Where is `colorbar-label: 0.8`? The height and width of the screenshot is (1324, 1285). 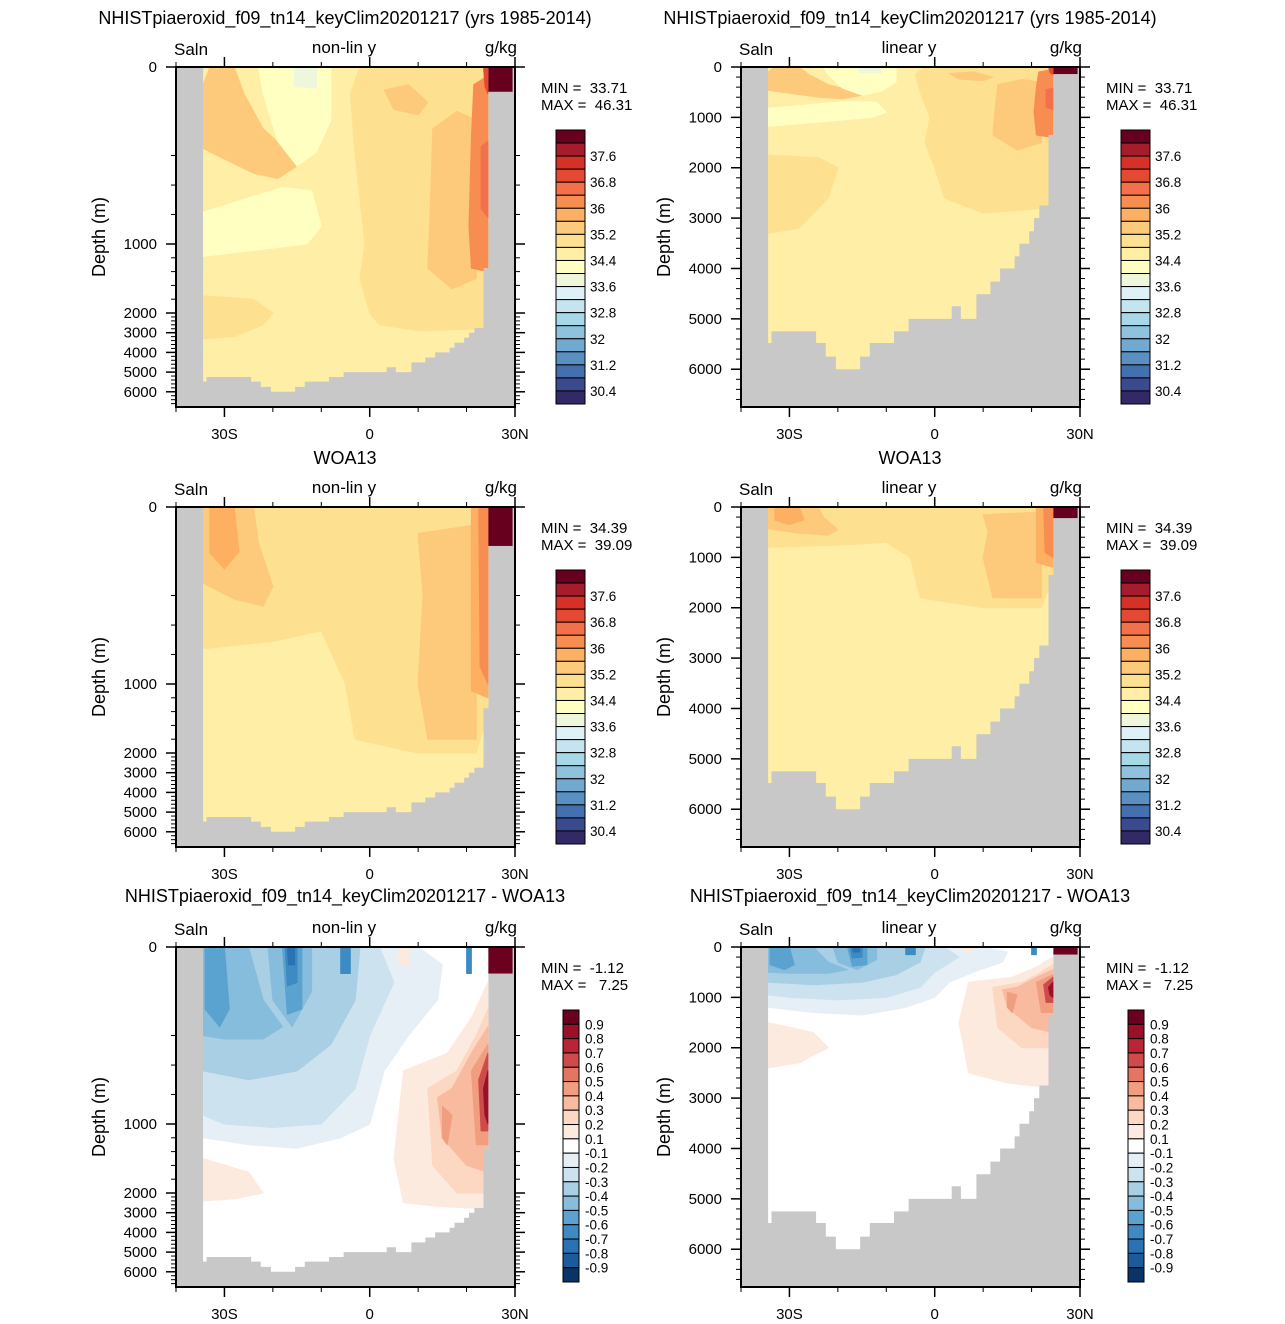
colorbar-label: 0.8 is located at coordinates (1159, 1039).